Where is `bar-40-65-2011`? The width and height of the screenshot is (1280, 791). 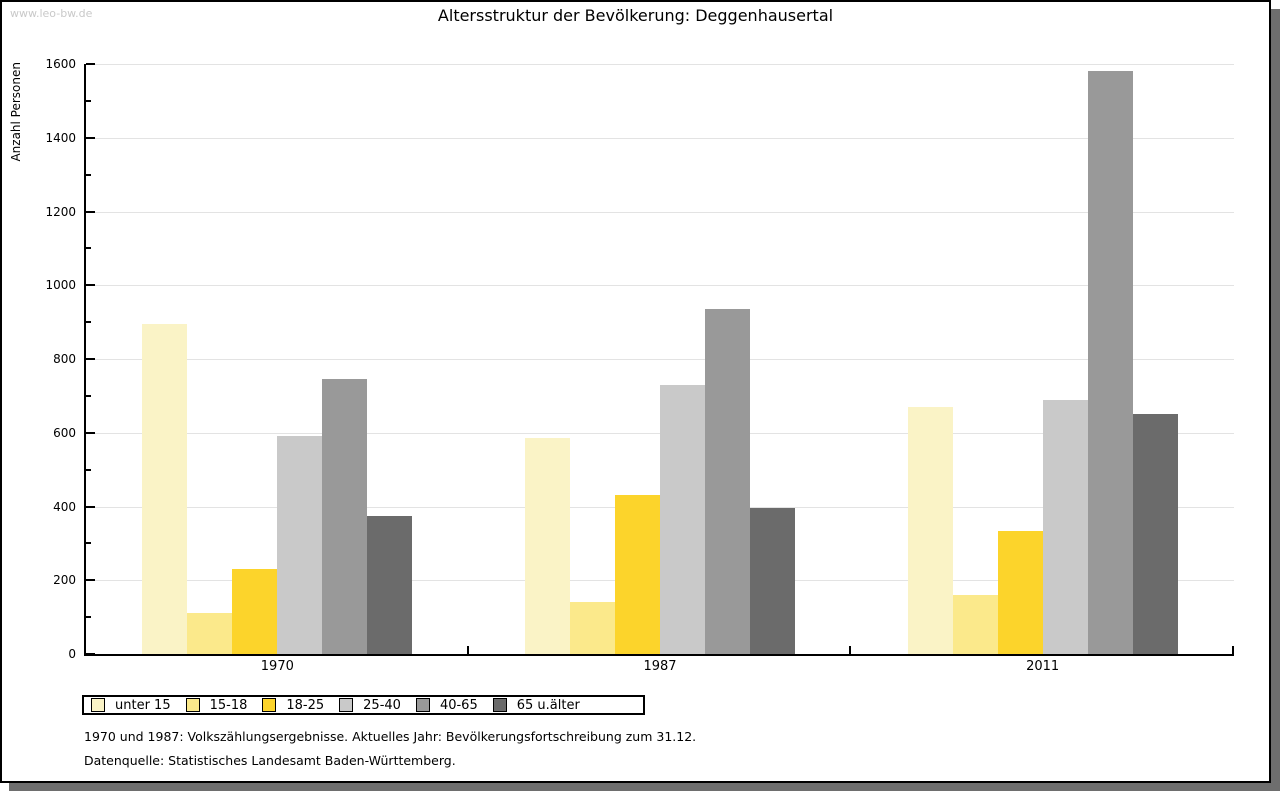
bar-40-65-2011 is located at coordinates (1110, 362).